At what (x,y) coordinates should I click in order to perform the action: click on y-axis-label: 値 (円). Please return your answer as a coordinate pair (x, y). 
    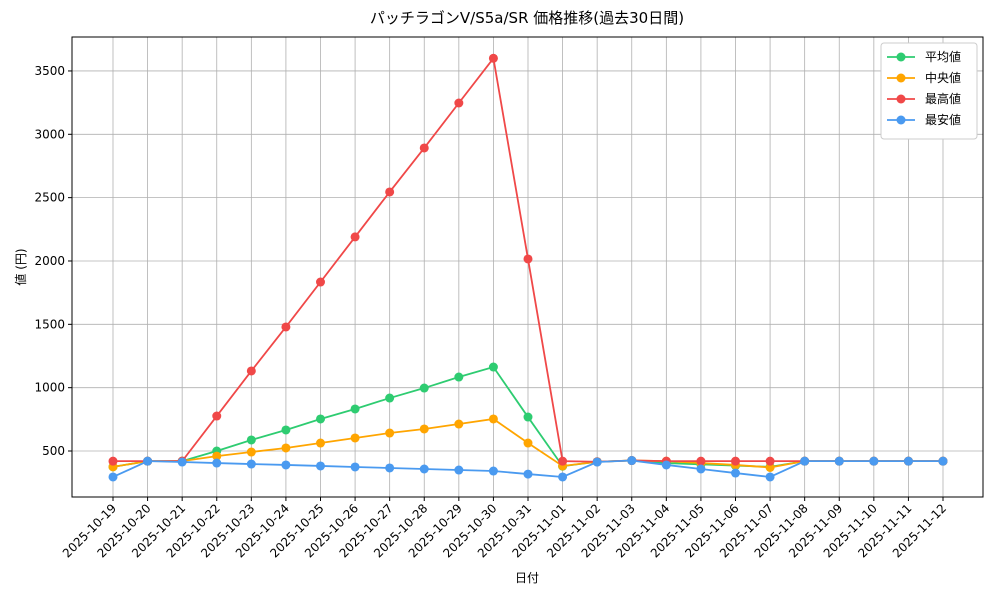
    Looking at the image, I should click on (20, 266).